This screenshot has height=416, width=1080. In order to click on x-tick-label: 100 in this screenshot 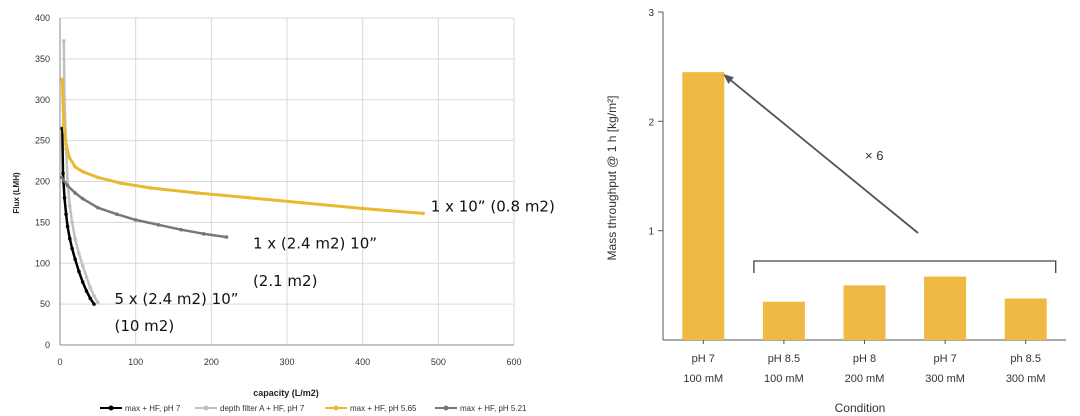, I will do `click(135, 362)`.